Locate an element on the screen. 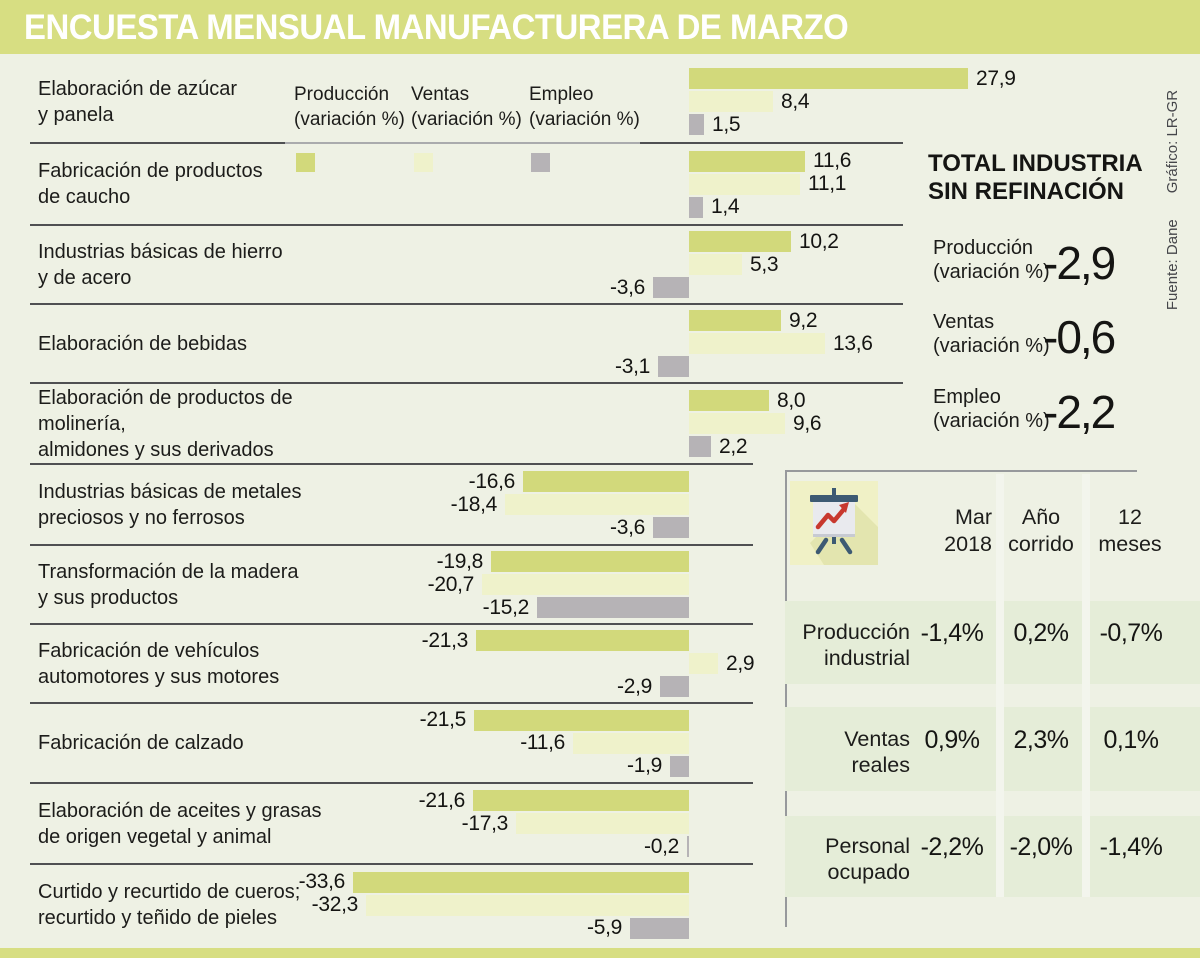  table-cell: 0,1% is located at coordinates (1131, 740).